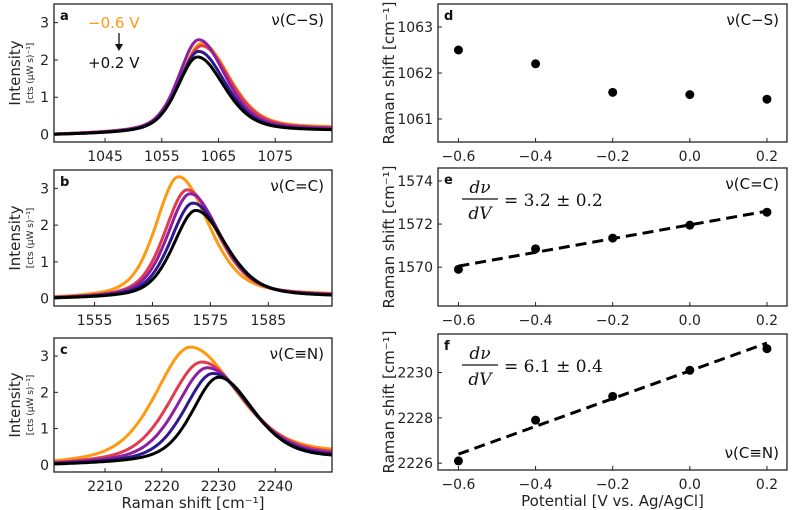  What do you see at coordinates (268, 321) in the screenshot?
I see `x-tick-label: 1585` at bounding box center [268, 321].